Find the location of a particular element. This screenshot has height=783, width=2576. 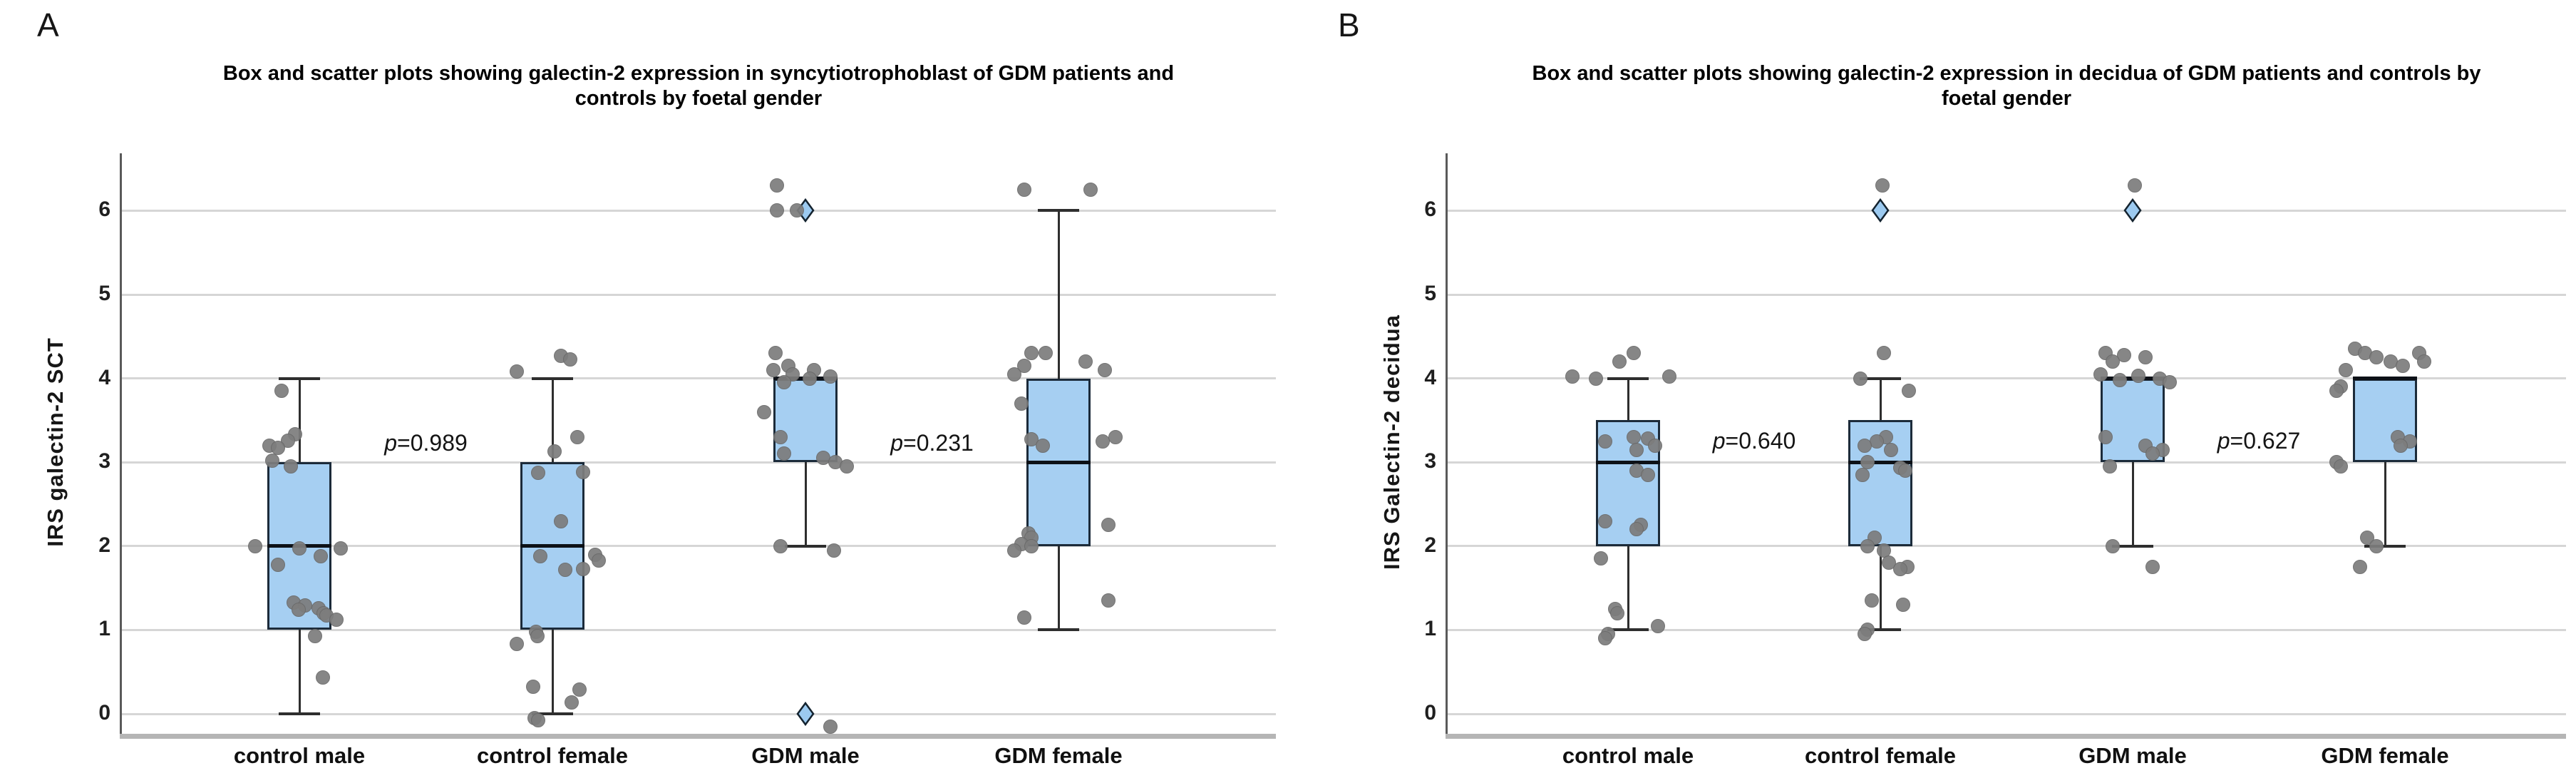

y-tick-label: 3 is located at coordinates (1430, 461).